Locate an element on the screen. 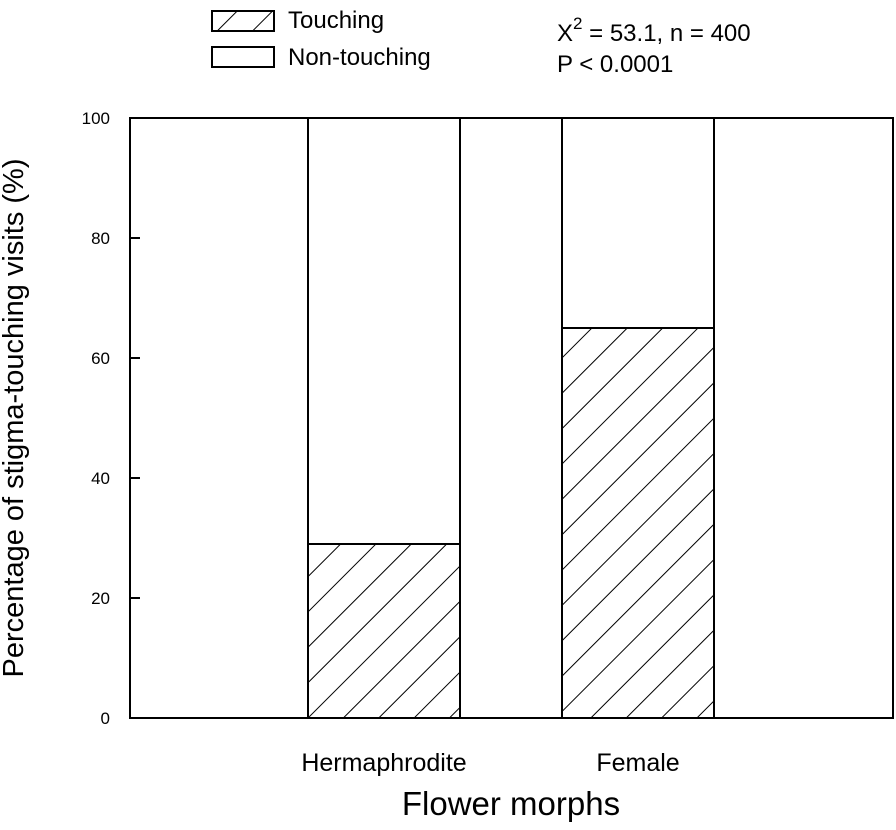 The image size is (896, 830). legend-item-touching: Touching is located at coordinates (297, 20).